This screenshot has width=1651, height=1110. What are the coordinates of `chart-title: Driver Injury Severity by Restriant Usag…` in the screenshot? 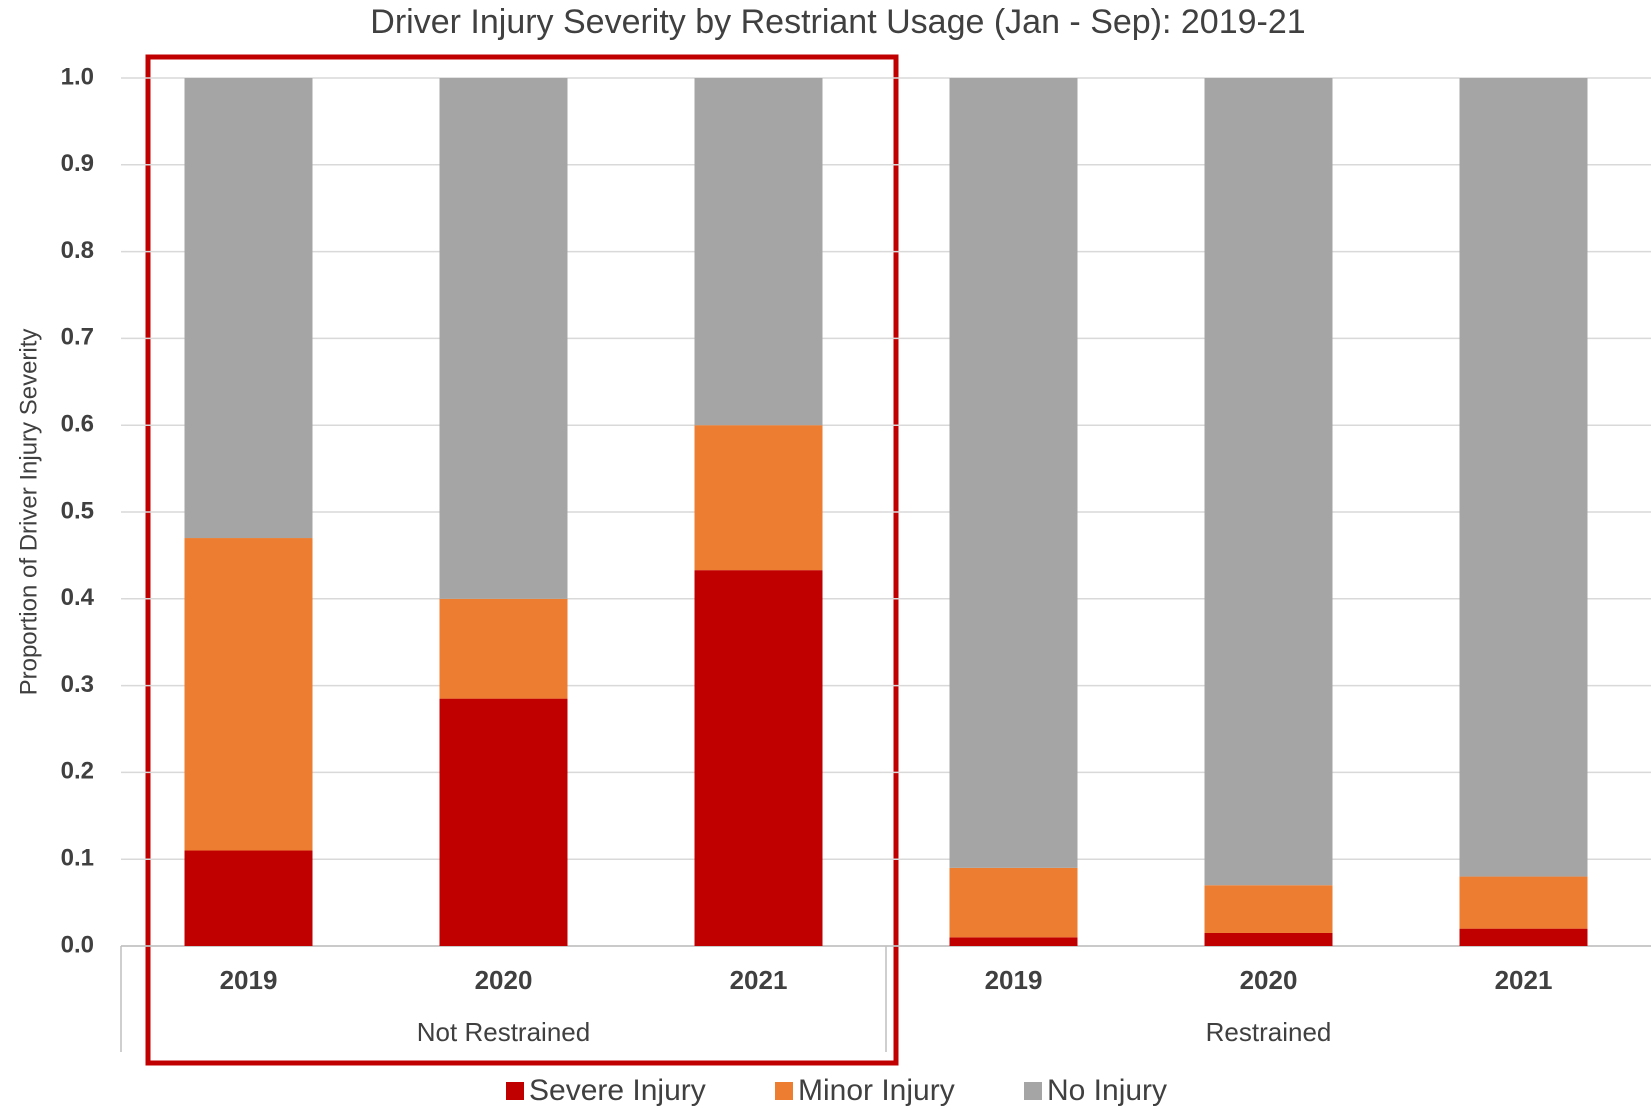 It's located at (837, 22).